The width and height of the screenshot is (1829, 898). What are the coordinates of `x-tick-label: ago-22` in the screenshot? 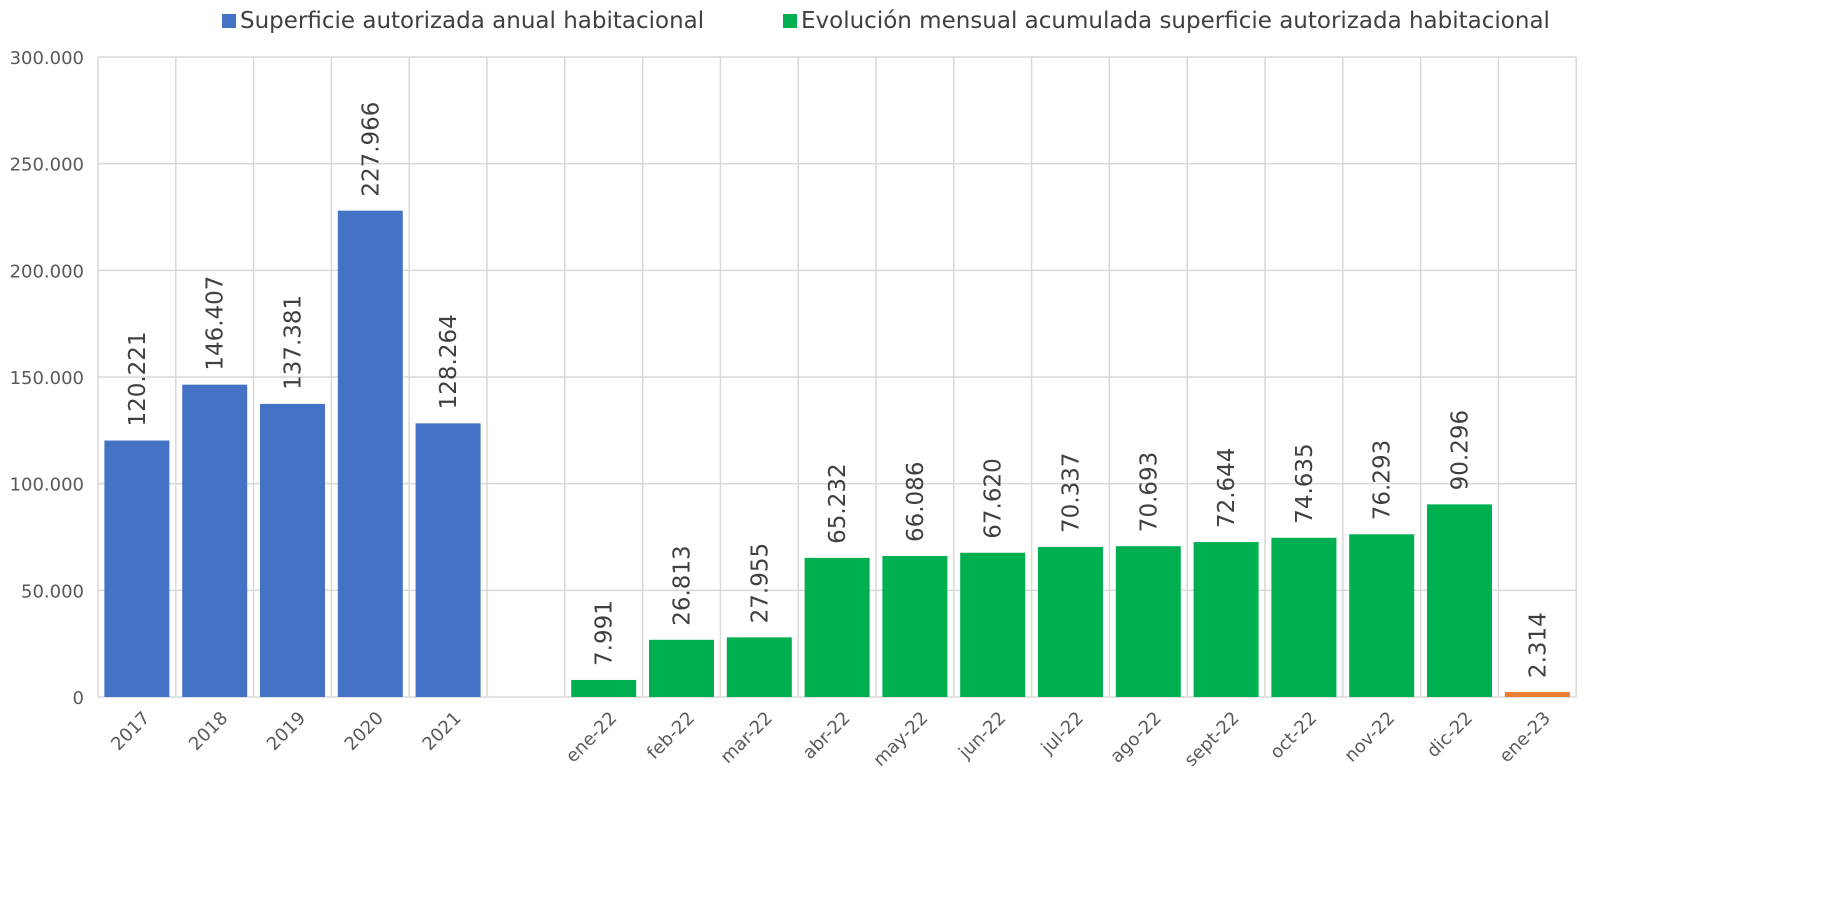 It's located at (1136, 738).